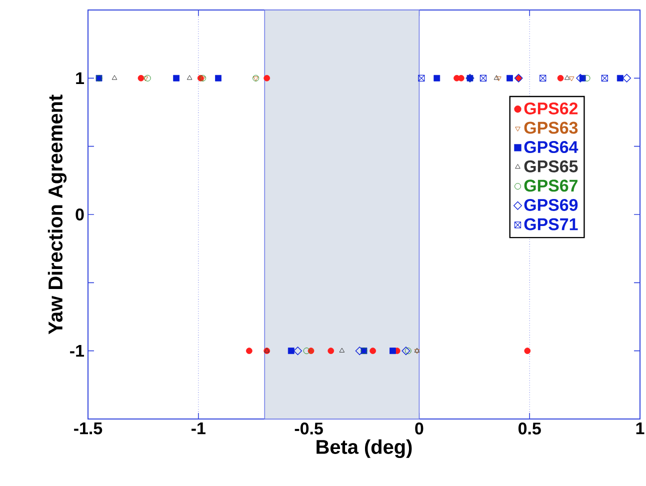 This screenshot has width=646, height=486. Describe the element at coordinates (551, 166) in the screenshot. I see `legend-label: GPS65` at that location.